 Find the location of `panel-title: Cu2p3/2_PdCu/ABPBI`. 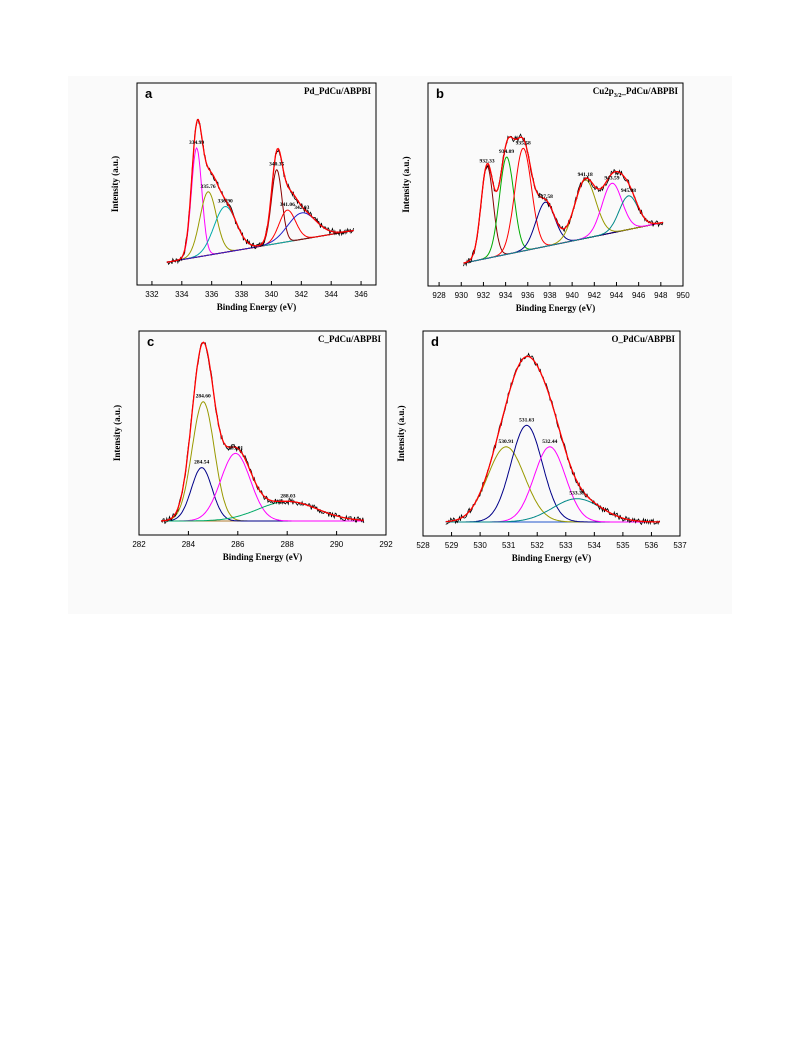

panel-title: Cu2p3/2_PdCu/ABPBI is located at coordinates (636, 92).